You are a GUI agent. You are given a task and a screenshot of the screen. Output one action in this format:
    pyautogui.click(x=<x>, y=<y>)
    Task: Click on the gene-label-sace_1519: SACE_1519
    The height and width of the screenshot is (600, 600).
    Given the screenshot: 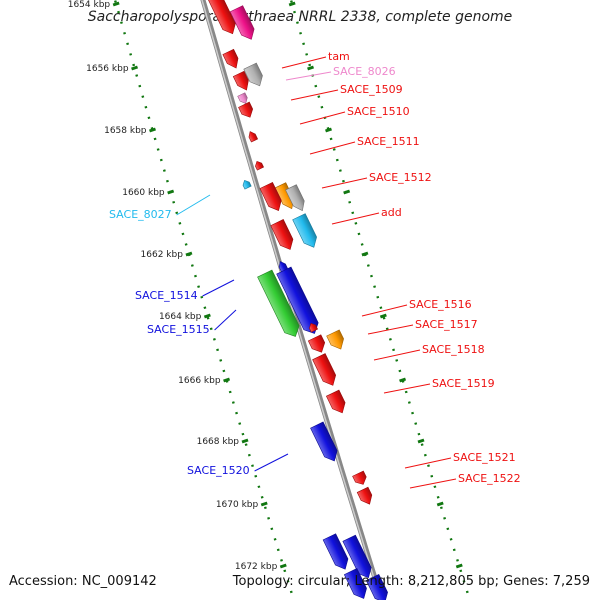 What is the action you would take?
    pyautogui.click(x=439, y=385)
    